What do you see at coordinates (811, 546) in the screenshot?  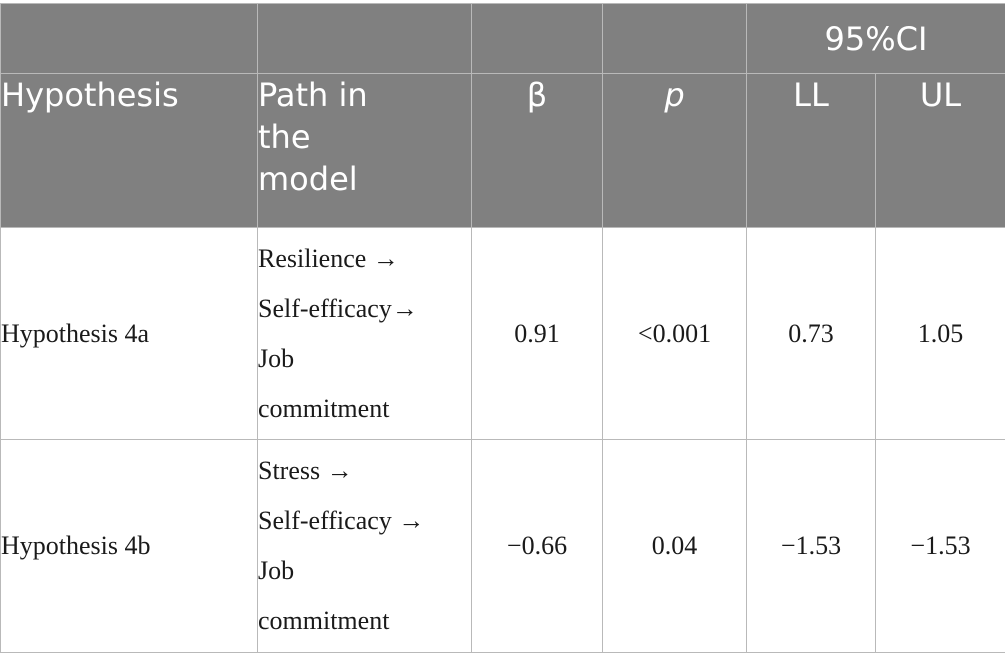 I see `ll-cell: −1.53` at bounding box center [811, 546].